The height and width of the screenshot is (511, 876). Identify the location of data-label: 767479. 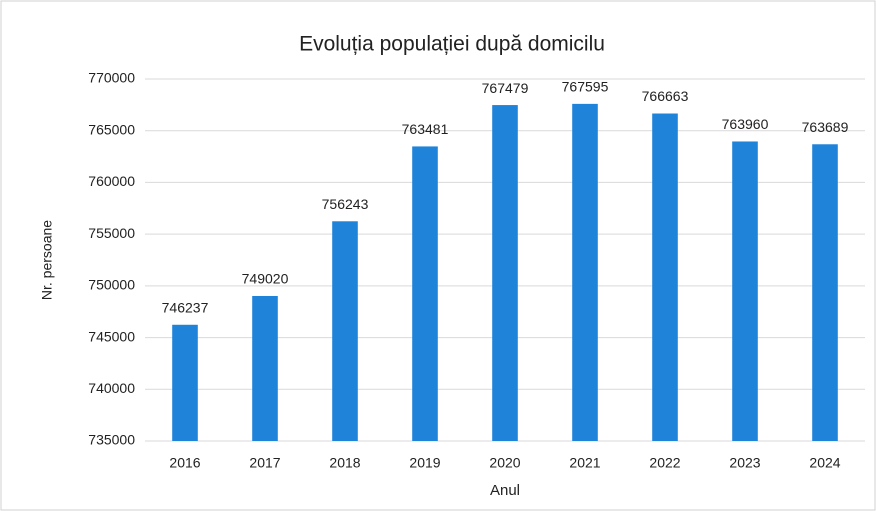
(505, 88).